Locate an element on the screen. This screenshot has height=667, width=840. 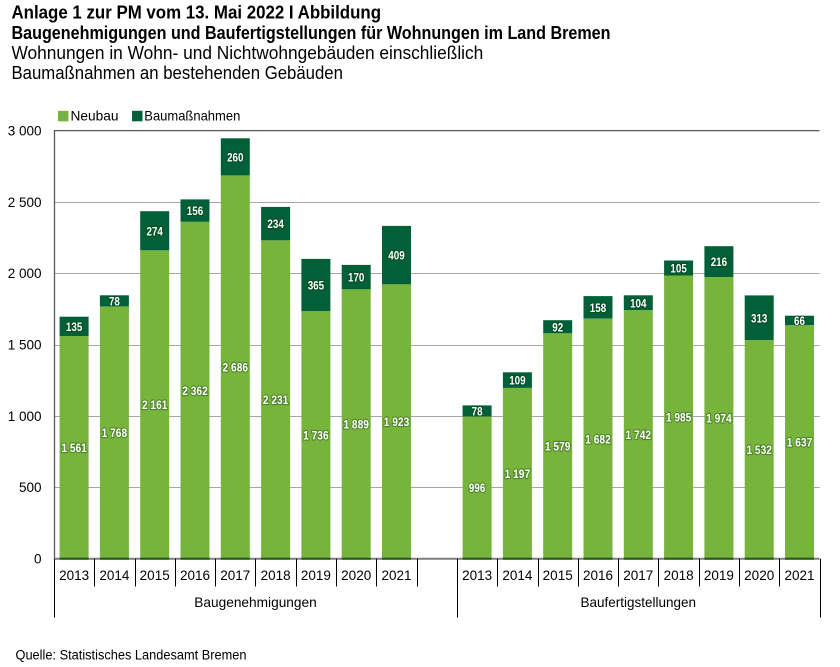
svg-text: 1 742 is located at coordinates (639, 435).